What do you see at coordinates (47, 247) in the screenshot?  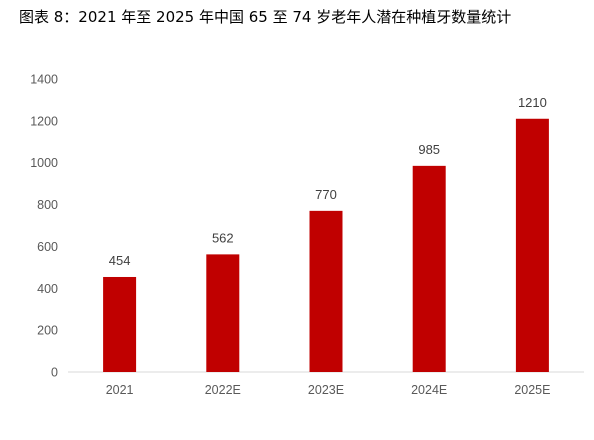 I see `y-tick-label: 600` at bounding box center [47, 247].